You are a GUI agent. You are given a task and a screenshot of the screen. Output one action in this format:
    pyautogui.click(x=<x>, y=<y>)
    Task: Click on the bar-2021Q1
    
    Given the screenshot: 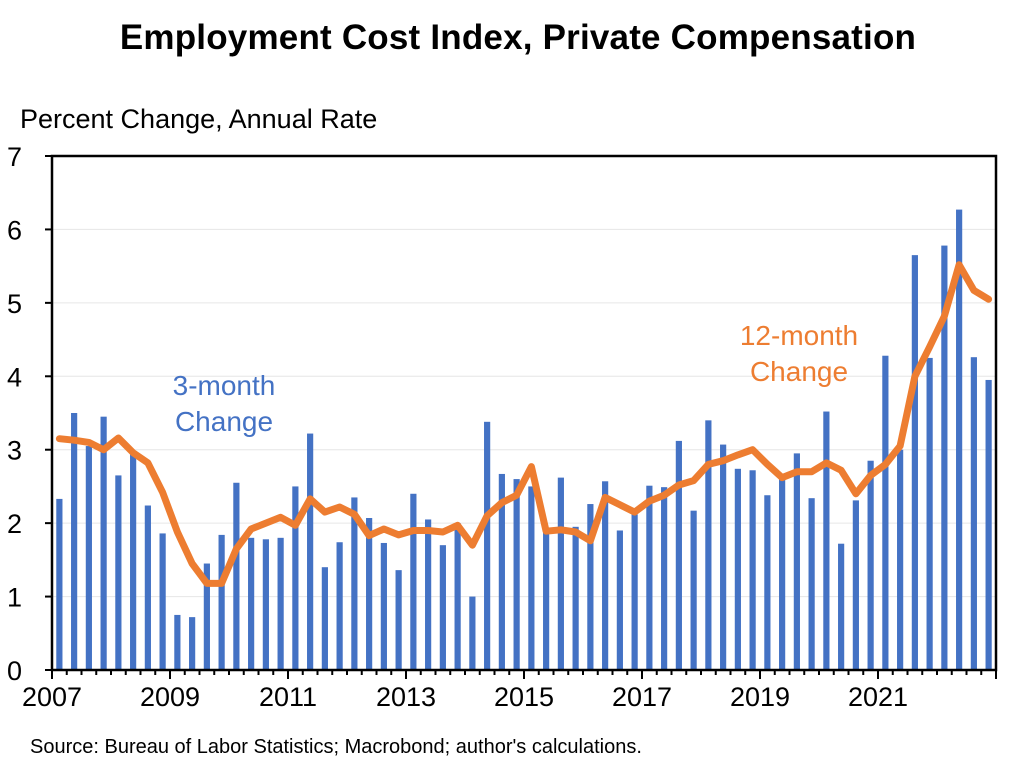 What is the action you would take?
    pyautogui.click(x=885, y=512)
    